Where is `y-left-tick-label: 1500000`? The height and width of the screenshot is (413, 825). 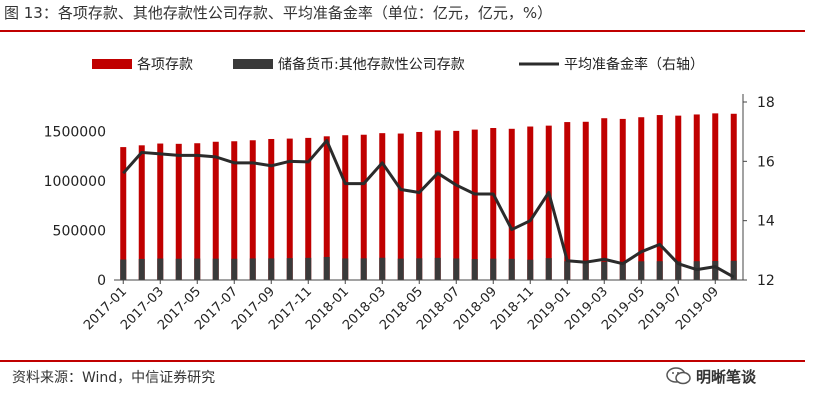 y-left-tick-label: 1500000 is located at coordinates (75, 133).